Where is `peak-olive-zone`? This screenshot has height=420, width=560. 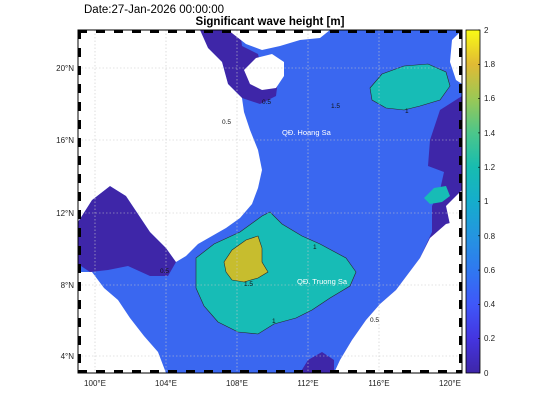 peak-olive-zone is located at coordinates (246, 259).